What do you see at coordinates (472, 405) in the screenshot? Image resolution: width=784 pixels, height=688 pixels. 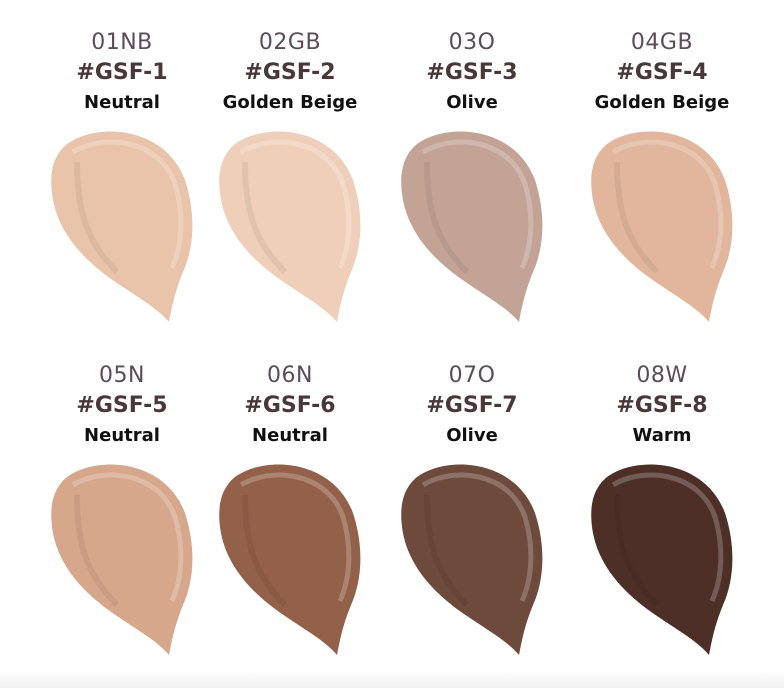 I see `shade-number: #GSF-7` at bounding box center [472, 405].